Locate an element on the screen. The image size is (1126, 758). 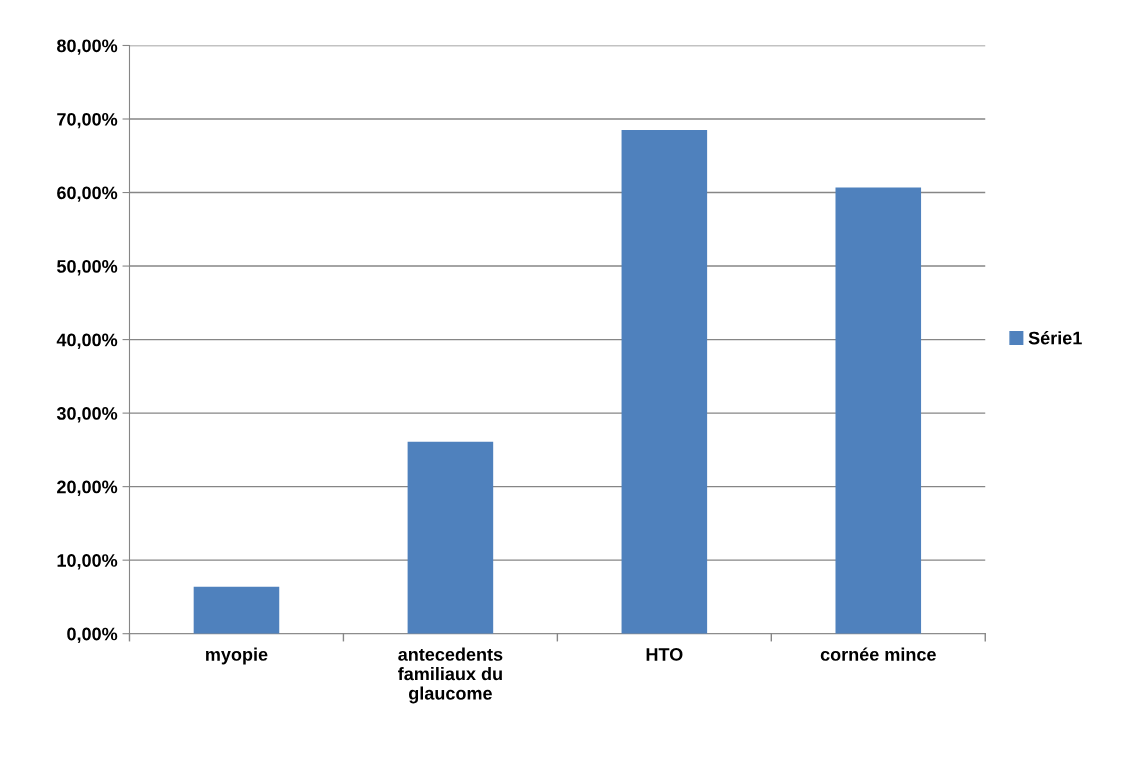
x-tick-label: HTO is located at coordinates (664, 654).